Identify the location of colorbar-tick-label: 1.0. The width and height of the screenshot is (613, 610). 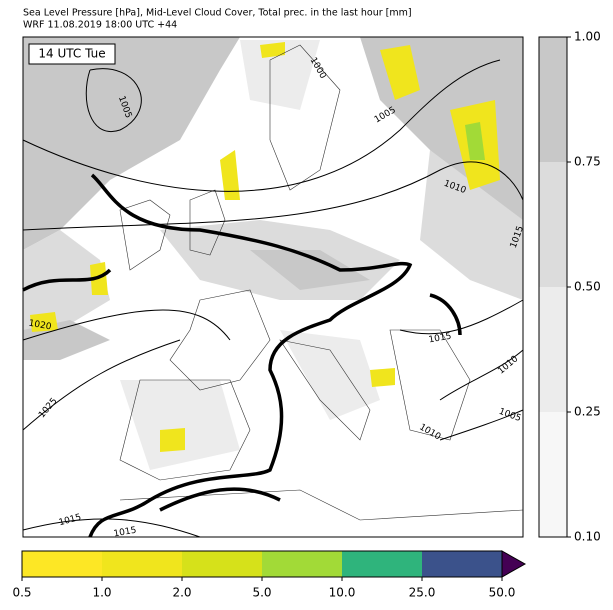
(101, 593).